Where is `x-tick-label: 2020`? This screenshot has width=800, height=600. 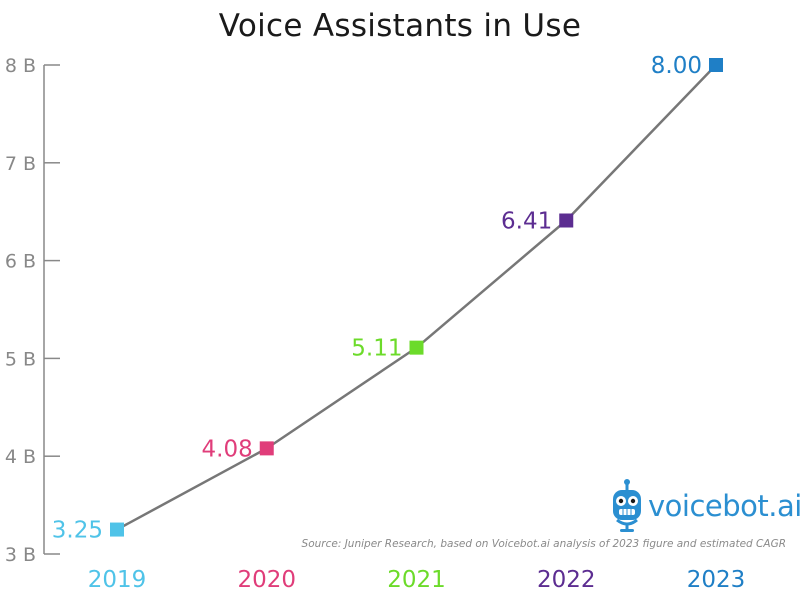
x-tick-label: 2020 is located at coordinates (266, 580).